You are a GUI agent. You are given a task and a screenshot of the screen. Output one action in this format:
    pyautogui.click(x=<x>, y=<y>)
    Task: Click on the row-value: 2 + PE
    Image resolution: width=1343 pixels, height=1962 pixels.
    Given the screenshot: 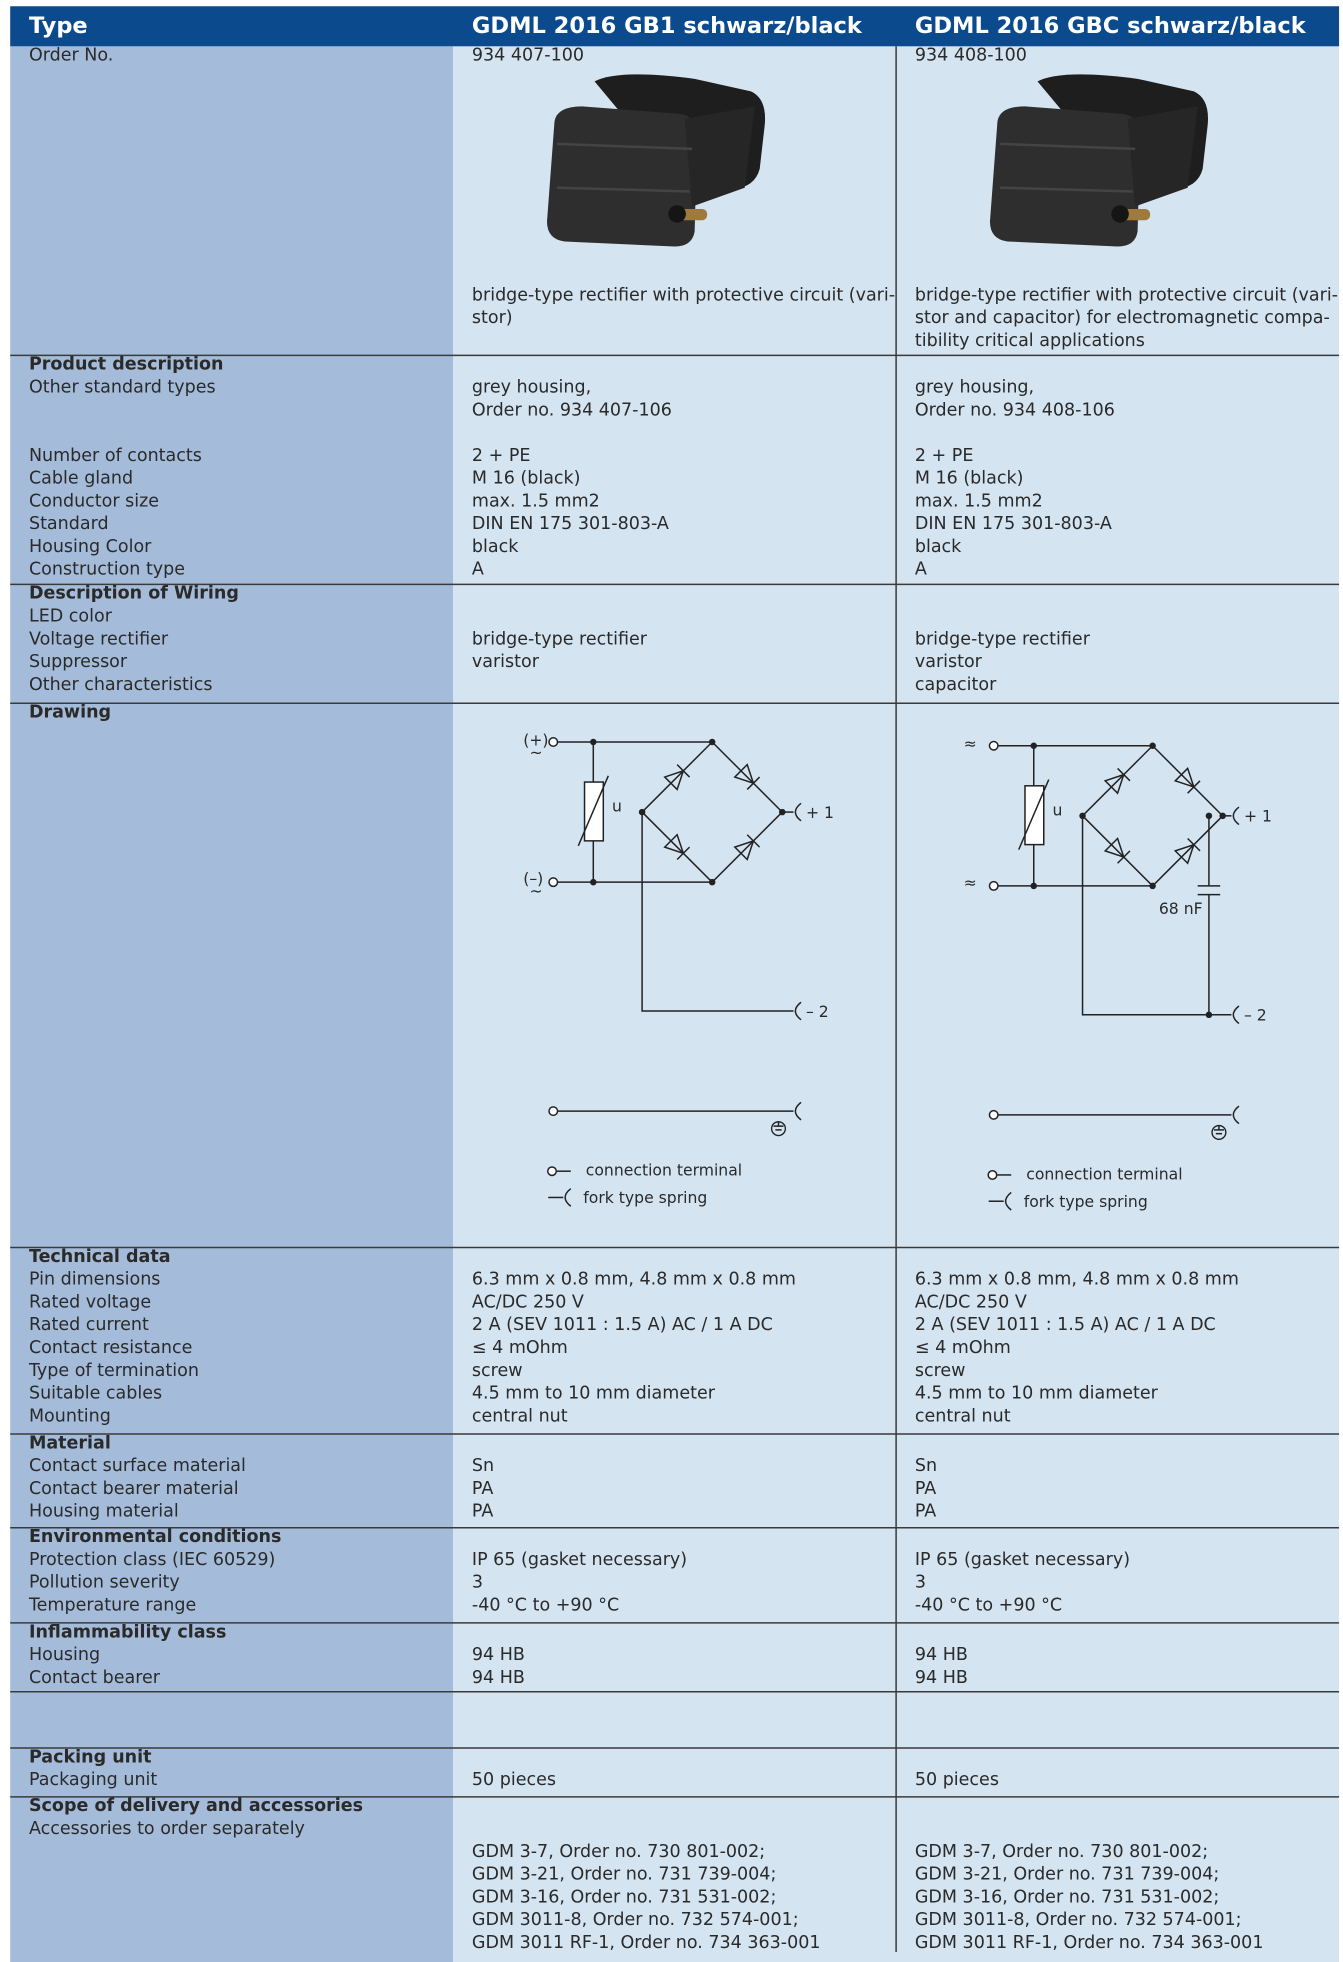 What is the action you would take?
    pyautogui.click(x=501, y=456)
    